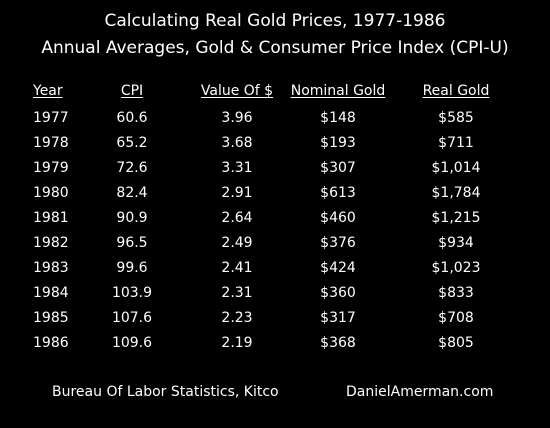  I want to click on cell-value-of-dollar: 2.41, so click(237, 268).